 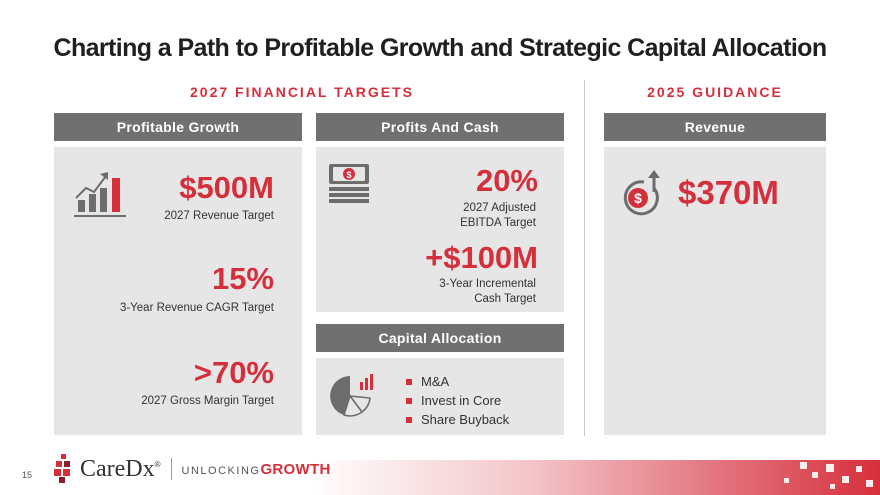 What do you see at coordinates (440, 127) in the screenshot?
I see `profits-cash-header: Profits And Cash` at bounding box center [440, 127].